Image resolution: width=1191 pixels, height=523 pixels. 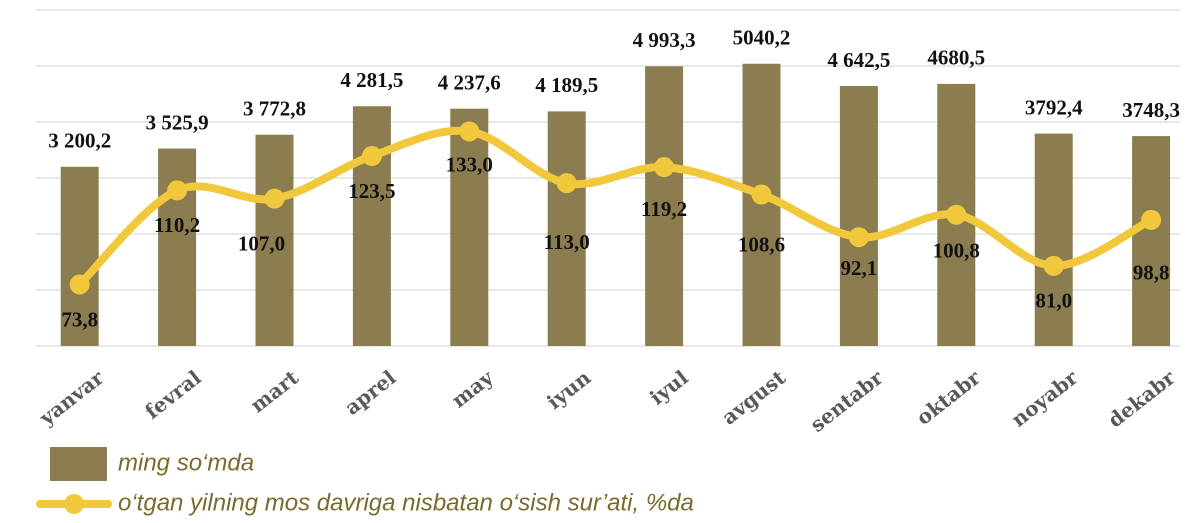 I want to click on line-value-label: 119,2, so click(x=664, y=209).